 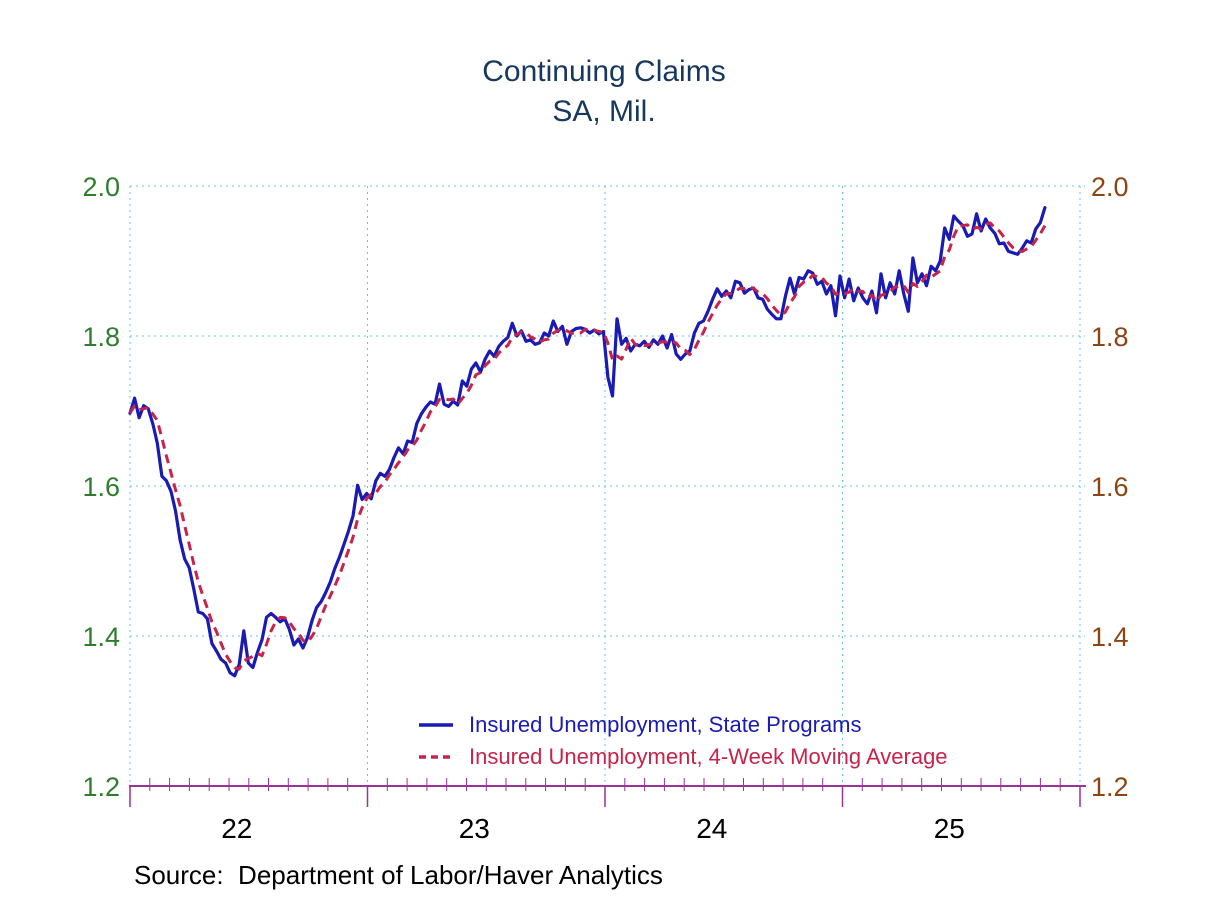 I want to click on x-axis-label: 22, so click(x=236, y=828).